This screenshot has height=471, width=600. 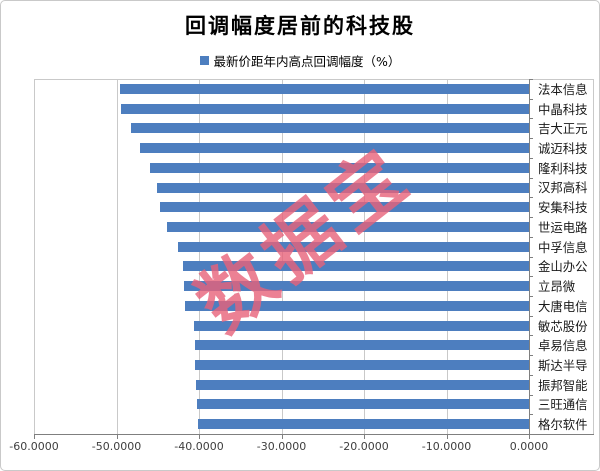 I want to click on category-label: 汉邦高科, so click(x=563, y=188).